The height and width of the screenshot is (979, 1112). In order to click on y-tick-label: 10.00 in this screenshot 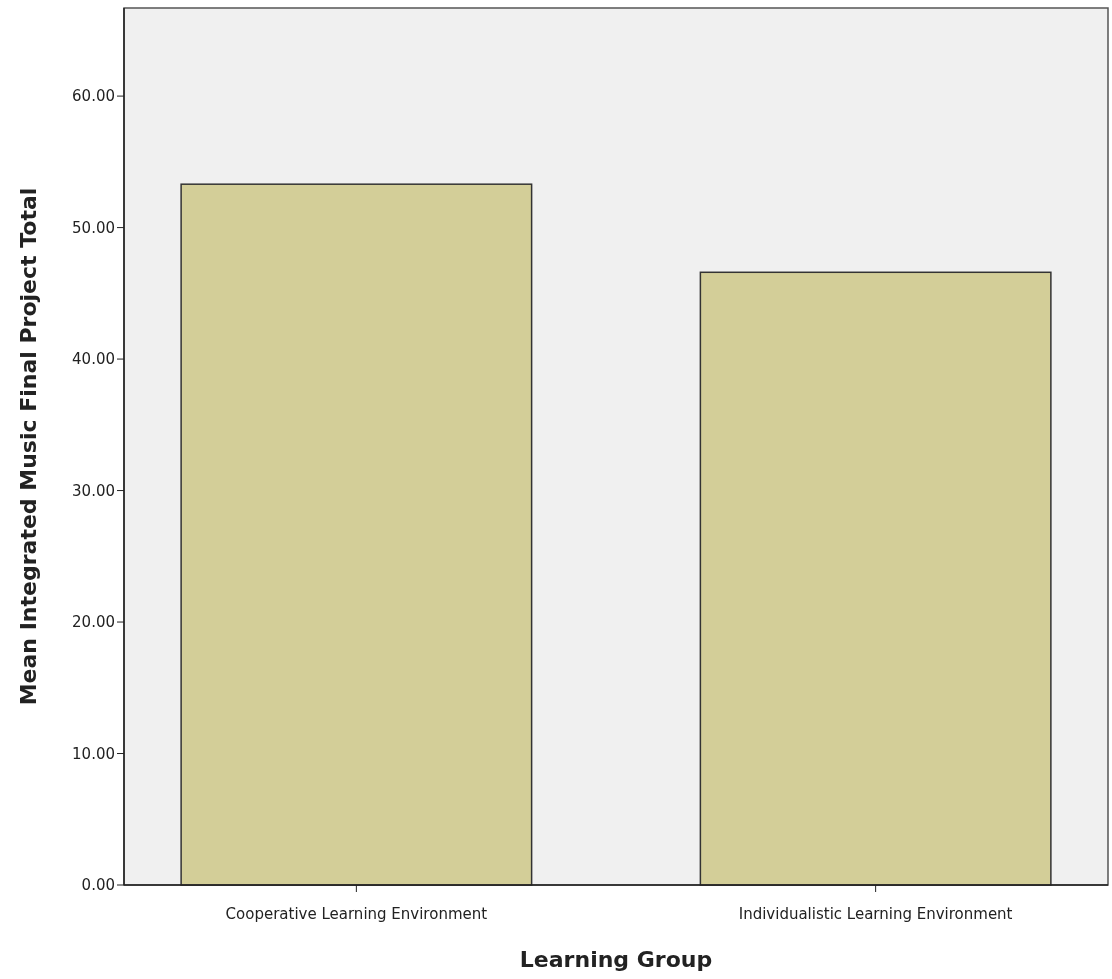, I will do `click(93, 753)`.